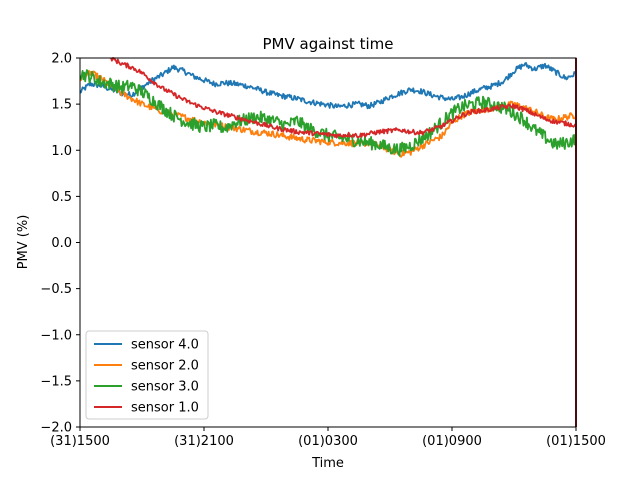 The height and width of the screenshot is (480, 640). Describe the element at coordinates (576, 441) in the screenshot. I see `x-tick-label: (01)1500` at that location.